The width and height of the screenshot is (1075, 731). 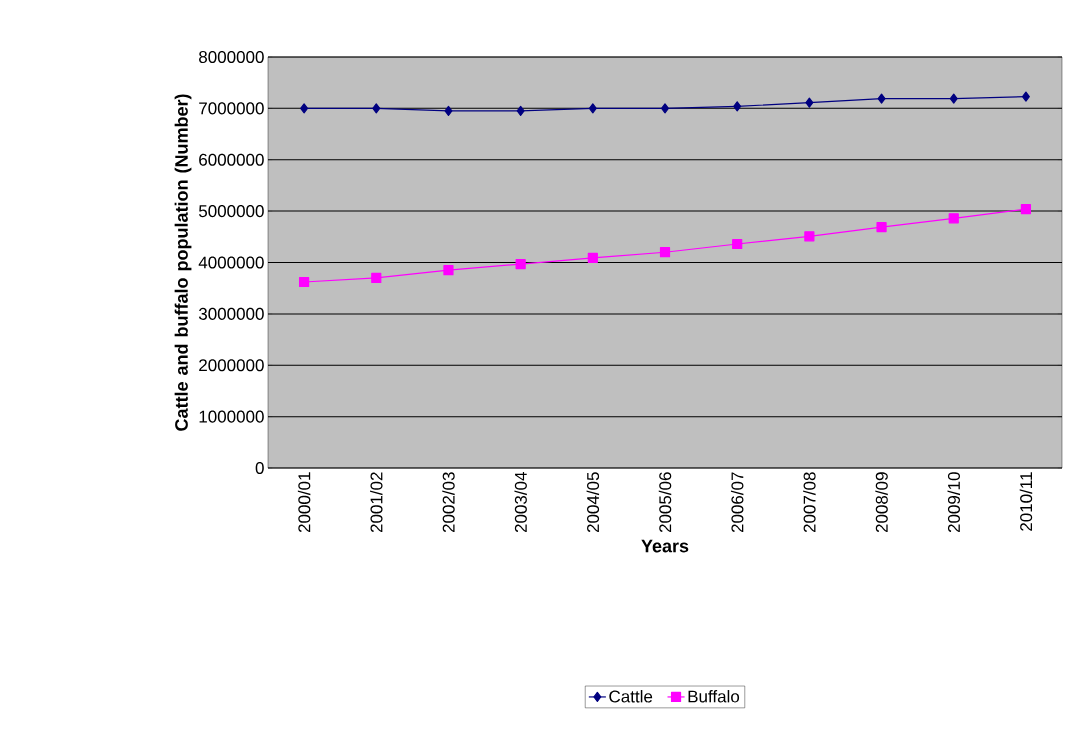 I want to click on x-tick-label: 2009/10, so click(x=953, y=502).